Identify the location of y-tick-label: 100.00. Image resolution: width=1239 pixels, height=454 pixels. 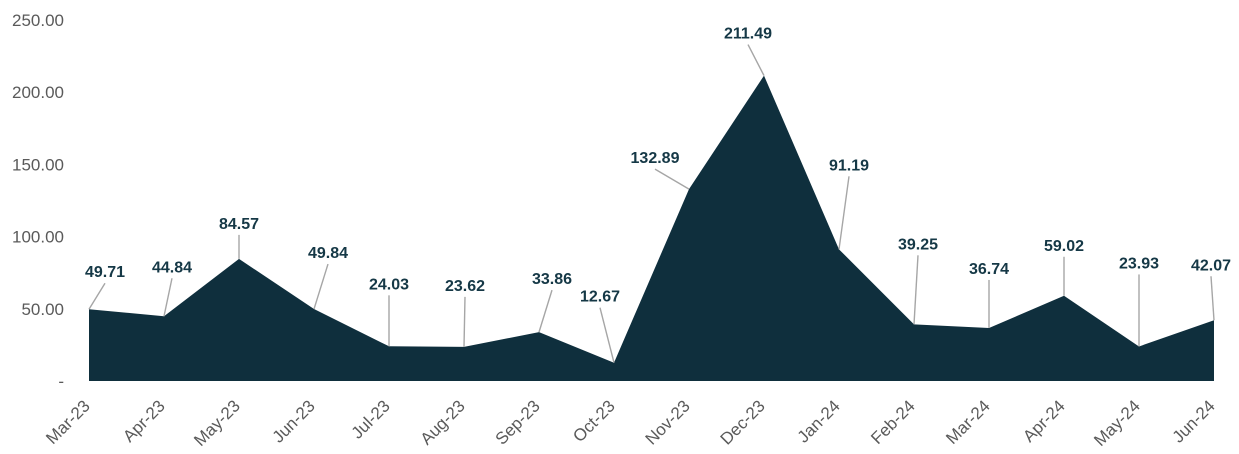
(38, 237).